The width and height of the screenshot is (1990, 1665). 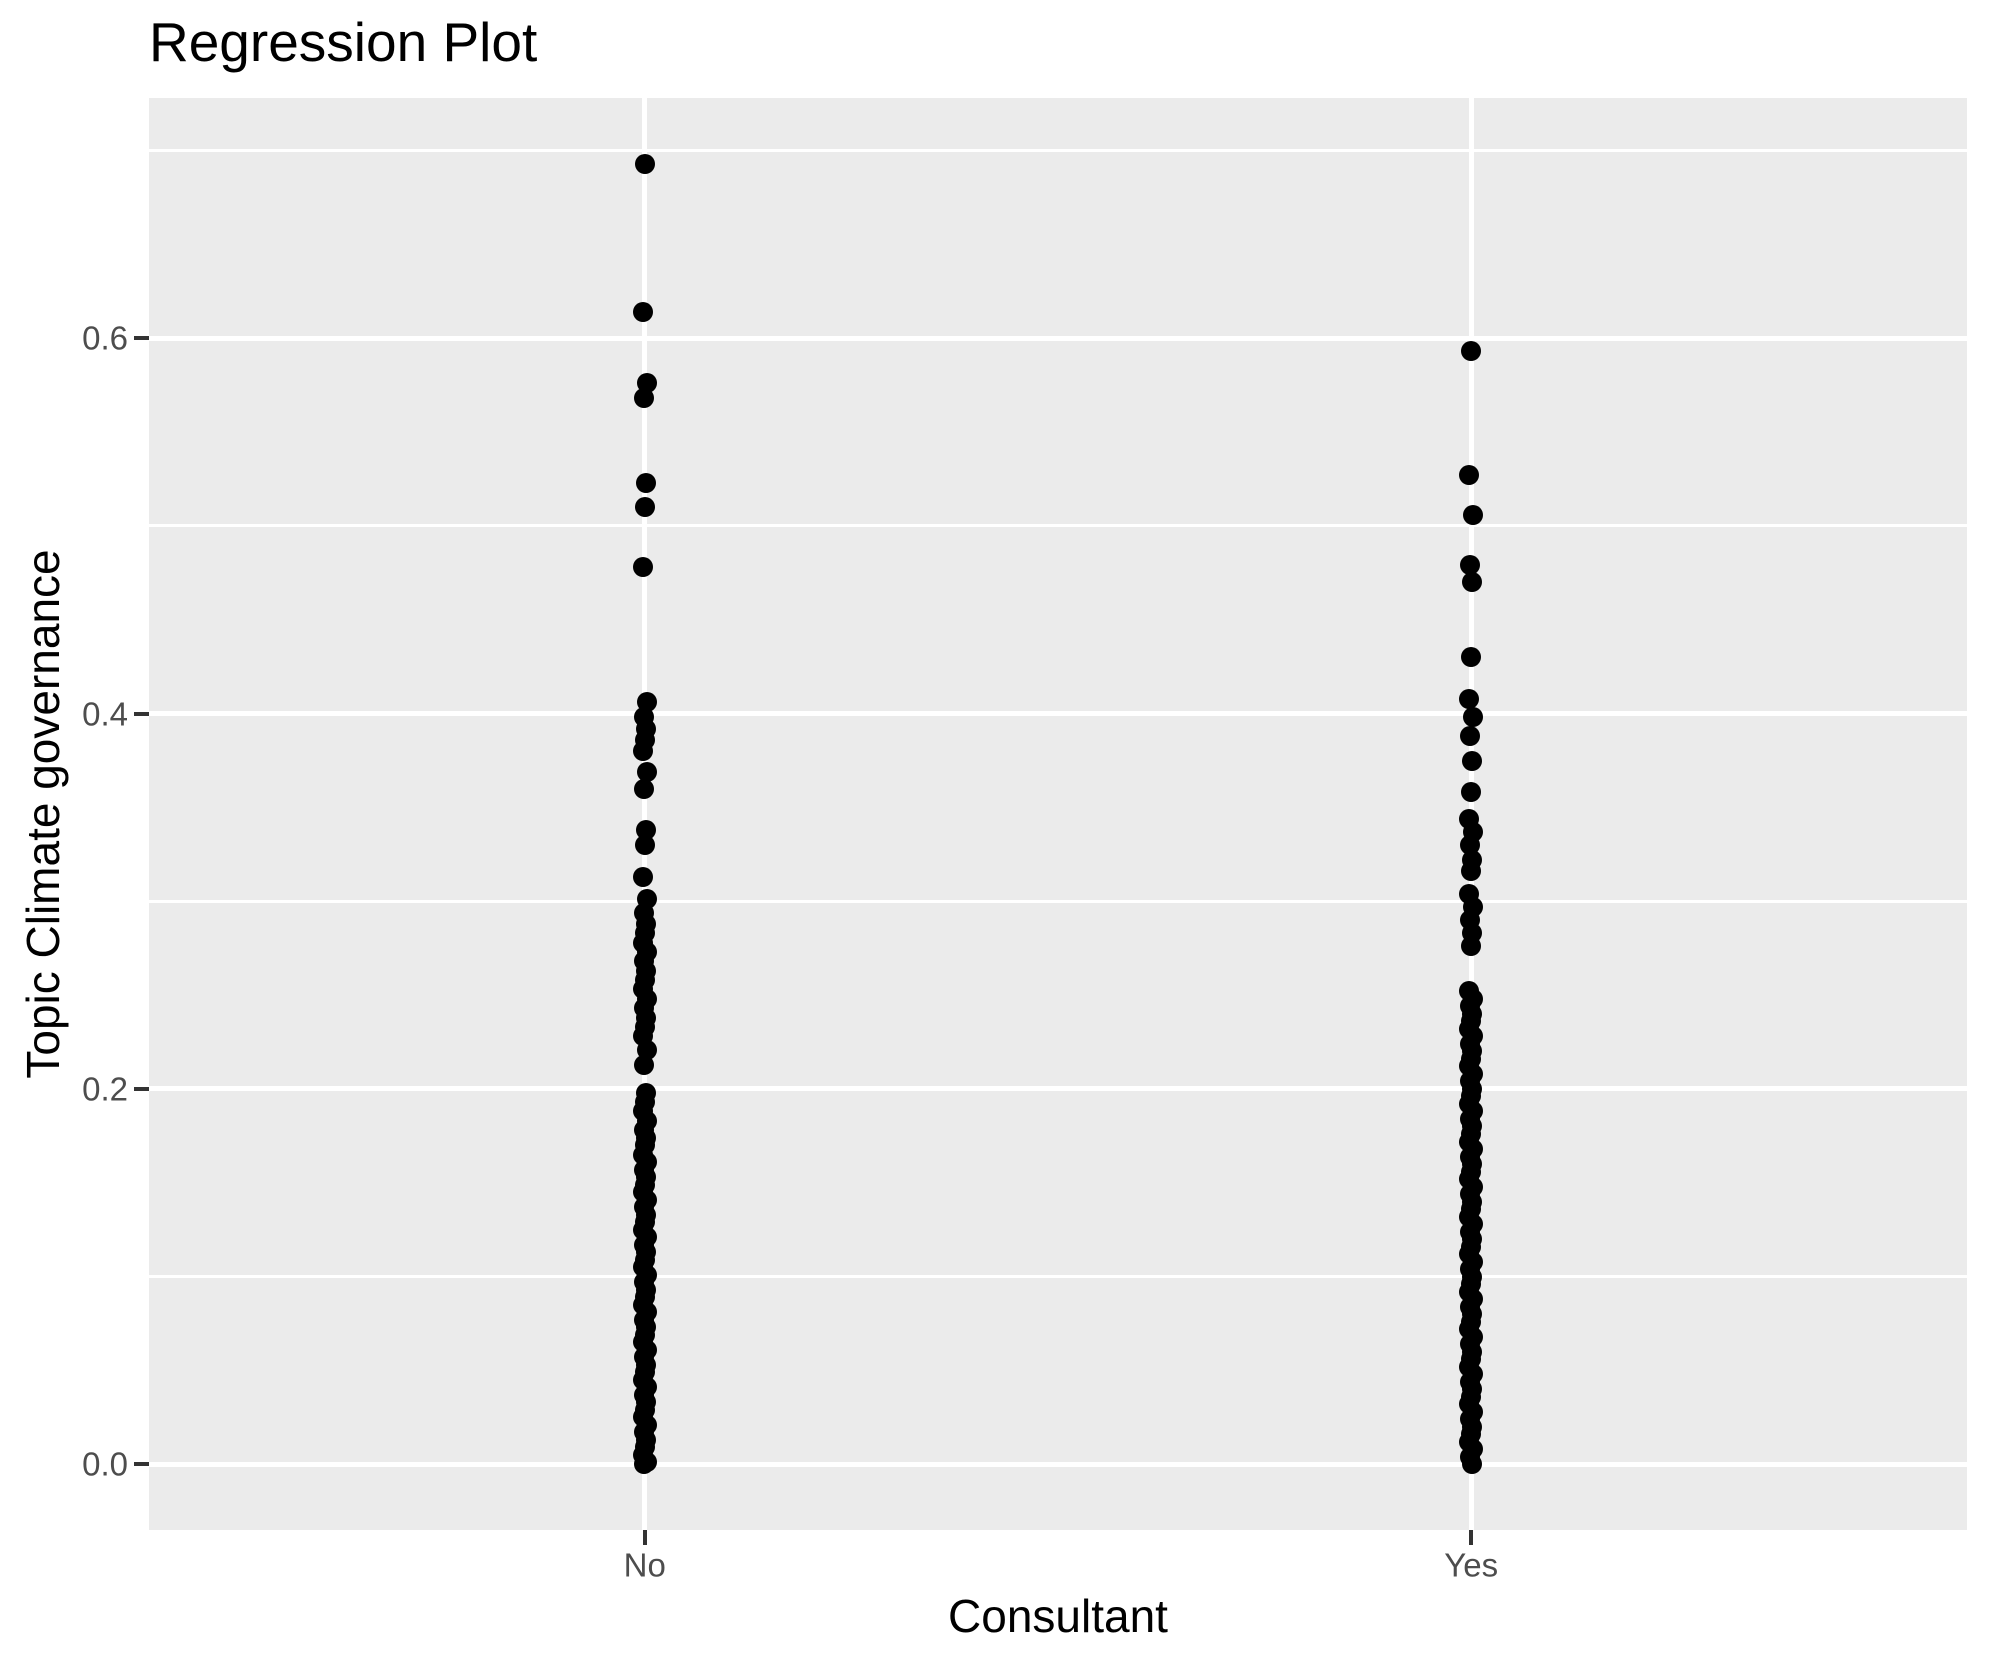 What do you see at coordinates (343, 42) in the screenshot?
I see `chart-title: Regression Plot` at bounding box center [343, 42].